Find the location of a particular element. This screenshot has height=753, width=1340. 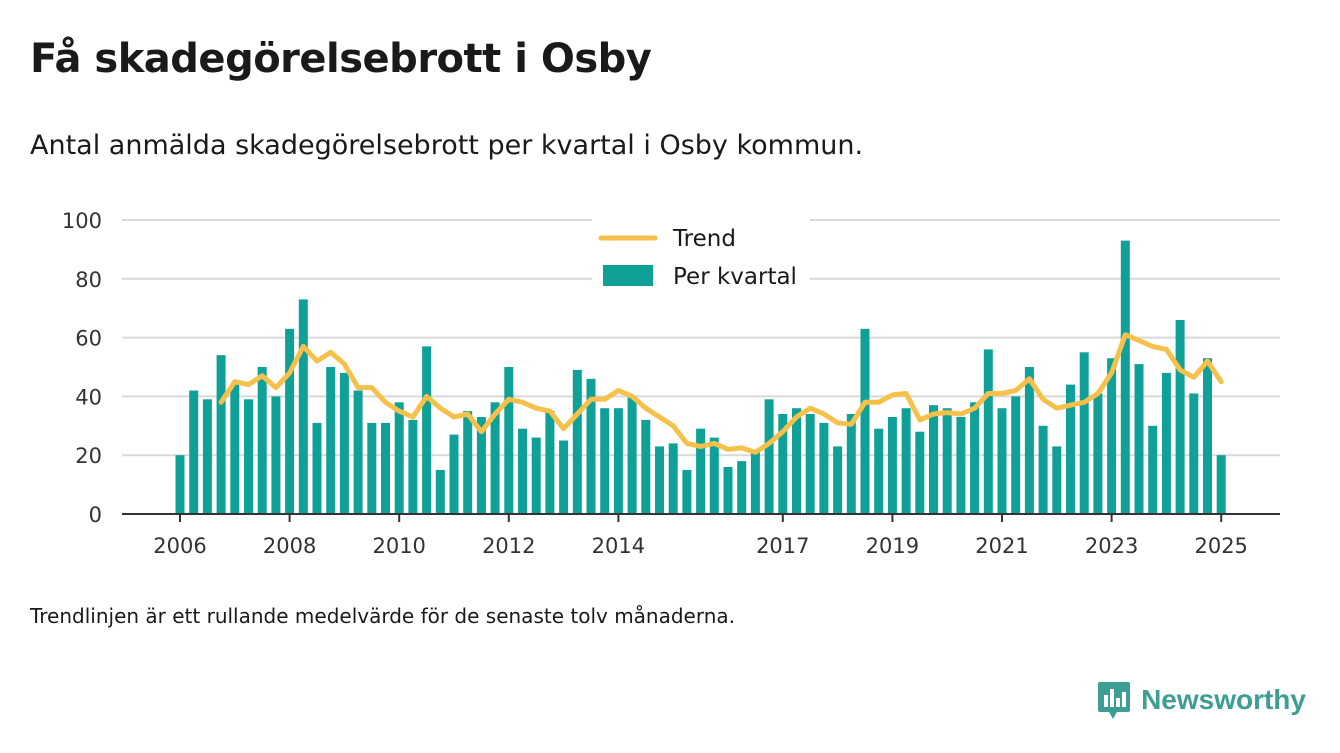

x-tick-label: 2012 is located at coordinates (508, 546).